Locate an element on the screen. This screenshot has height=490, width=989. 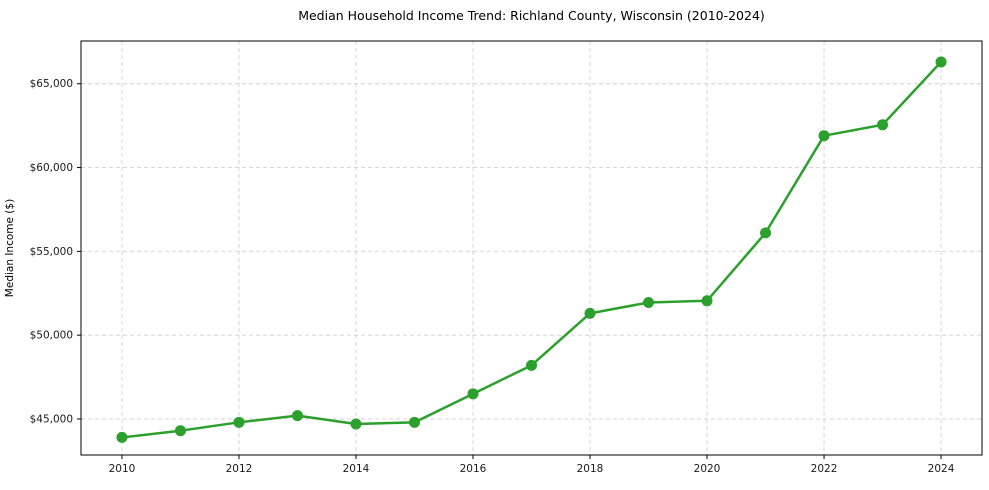
x-tick-label: 2016 is located at coordinates (473, 469).